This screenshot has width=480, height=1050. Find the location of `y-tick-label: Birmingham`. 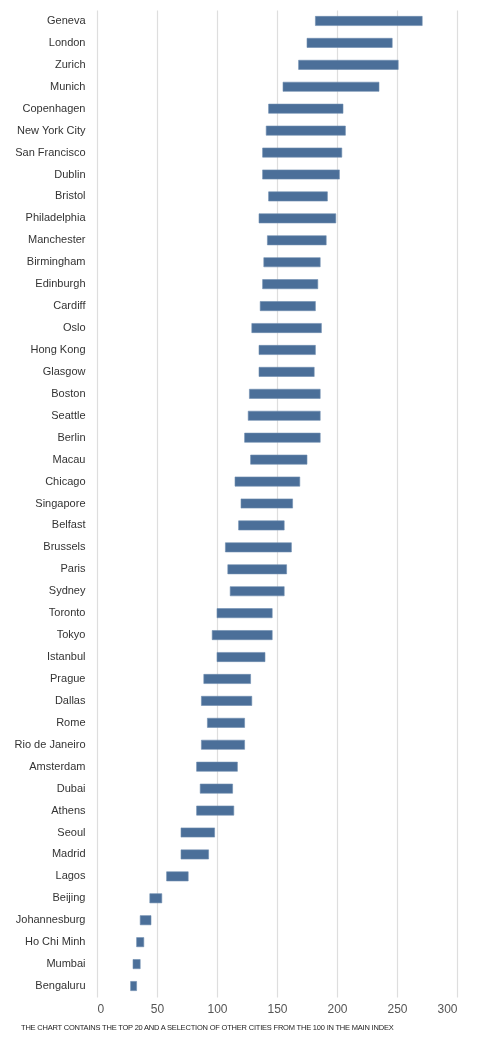

y-tick-label: Birmingham is located at coordinates (56, 261).